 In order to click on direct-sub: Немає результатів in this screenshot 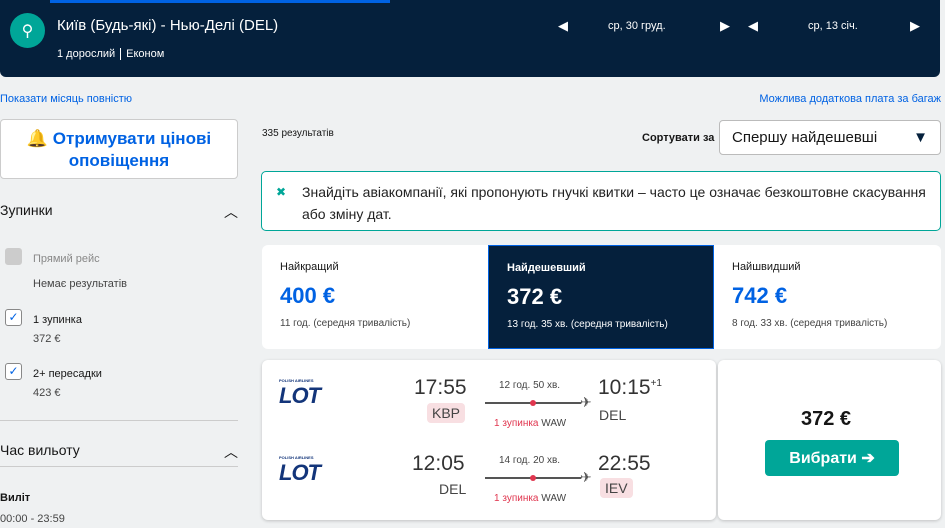, I will do `click(80, 284)`.